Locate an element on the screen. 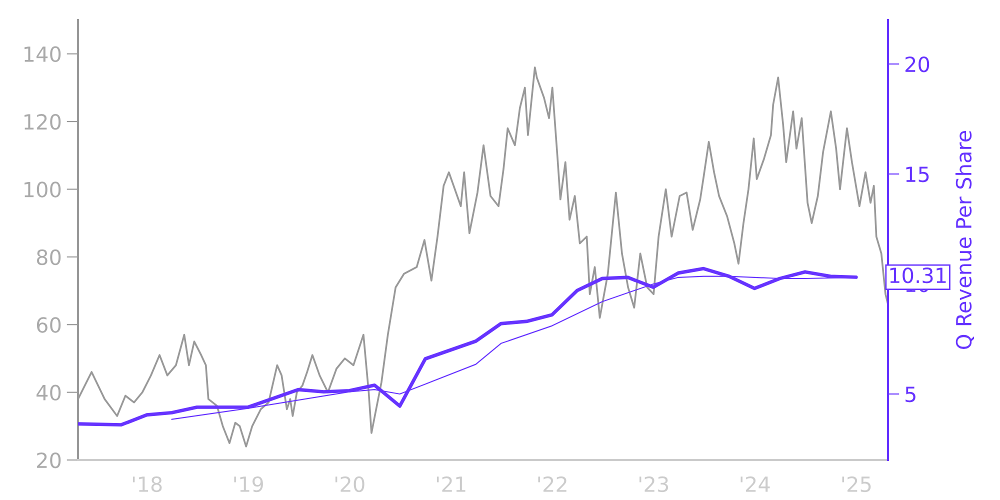 The height and width of the screenshot is (500, 1000). y-tick-label: 100 is located at coordinates (42, 190).